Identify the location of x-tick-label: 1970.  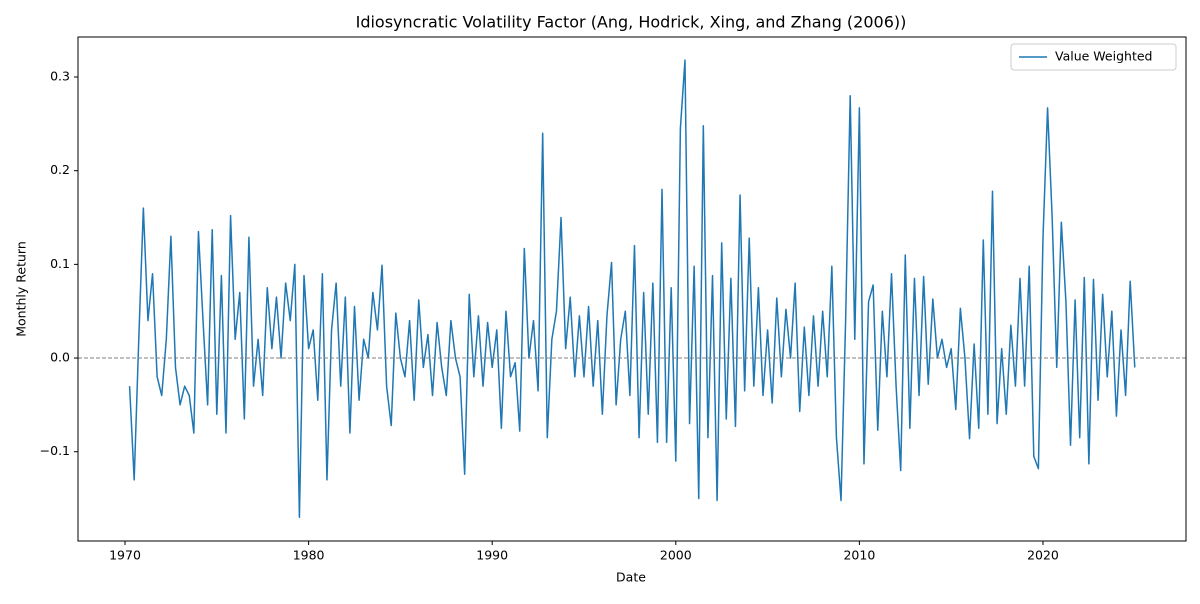
(125, 555).